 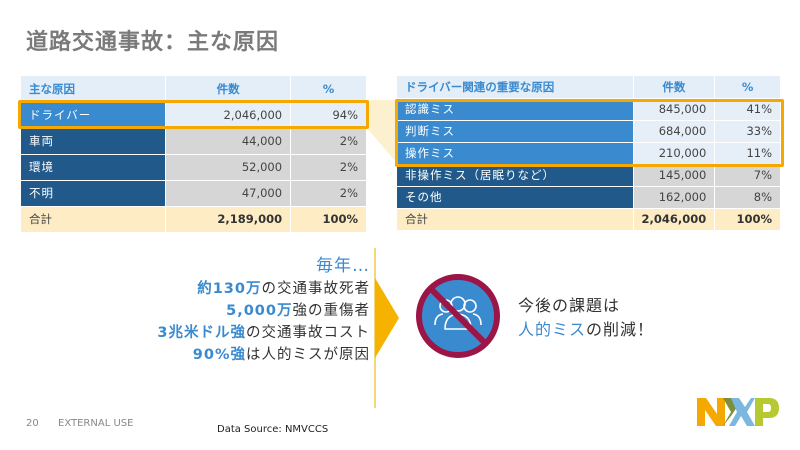 I want to click on data-source: Data Source: NMVCCS, so click(x=273, y=429).